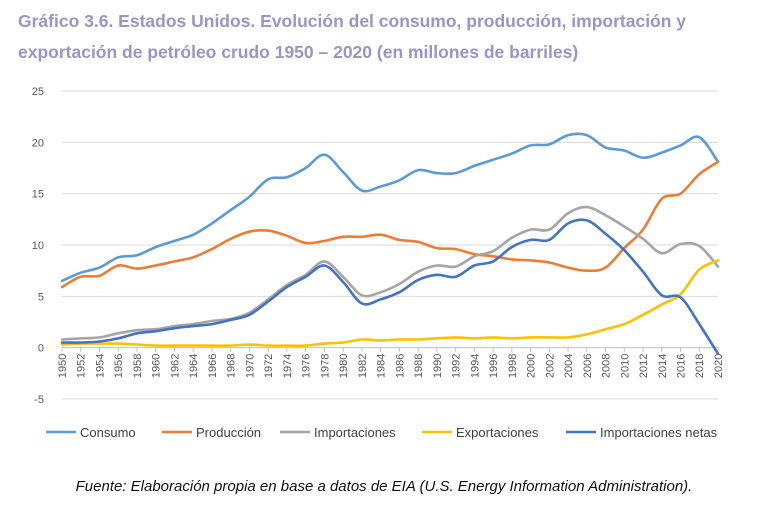 The width and height of the screenshot is (768, 514). Describe the element at coordinates (228, 432) in the screenshot. I see `legend-label: Producción` at that location.